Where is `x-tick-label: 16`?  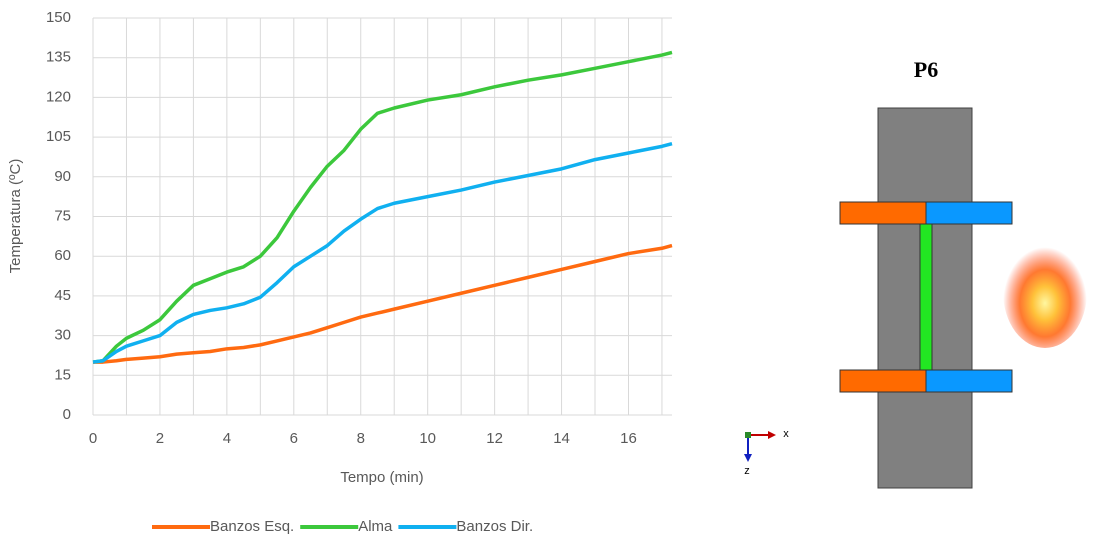
x-tick-label: 16 is located at coordinates (628, 438).